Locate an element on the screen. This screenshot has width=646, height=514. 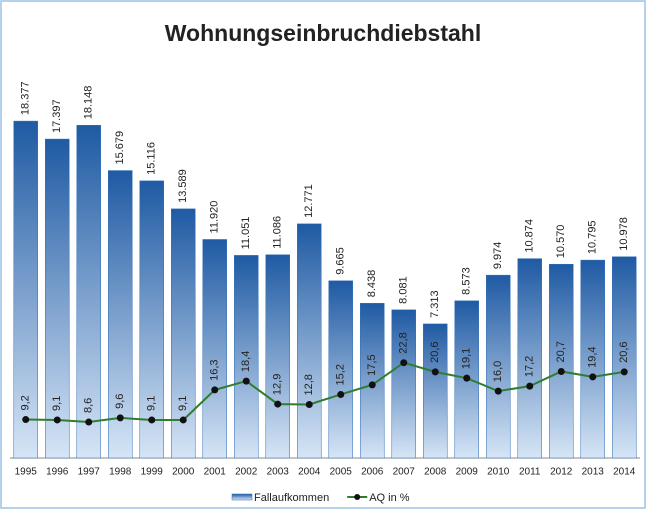
bar-value-label: 7.313 is located at coordinates (435, 304).